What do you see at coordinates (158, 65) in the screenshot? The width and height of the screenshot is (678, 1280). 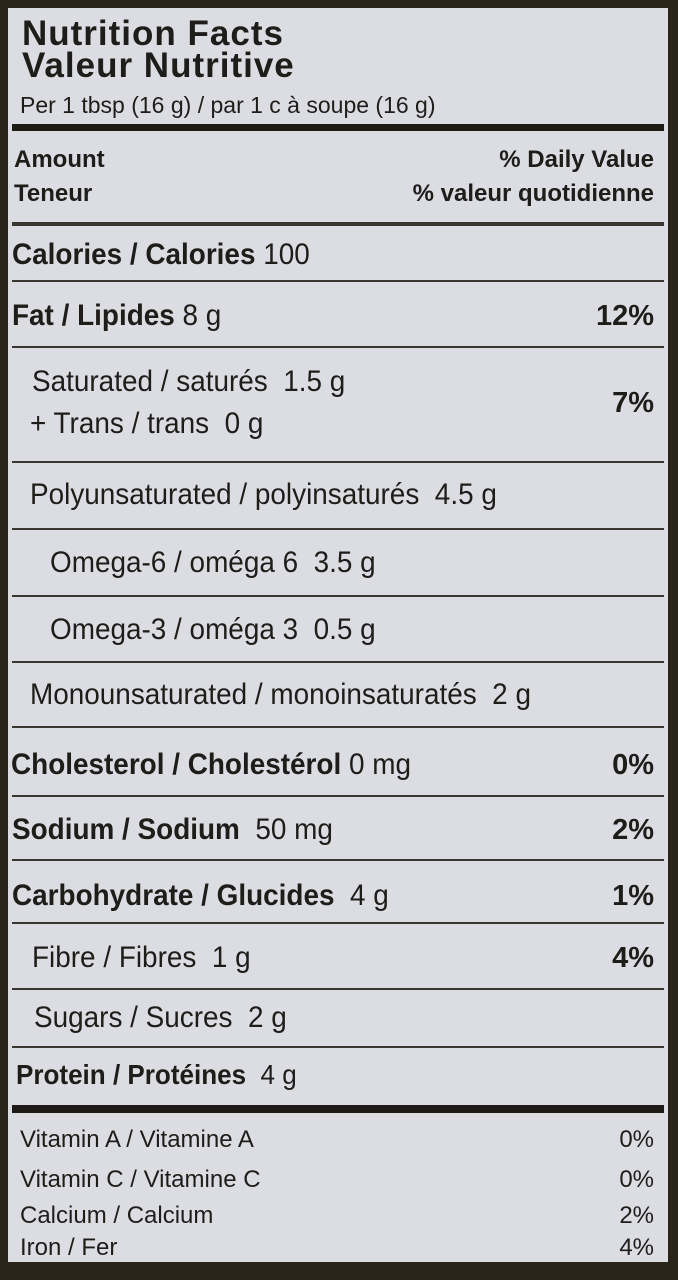 I see `title-fr: Valeur Nutritive` at bounding box center [158, 65].